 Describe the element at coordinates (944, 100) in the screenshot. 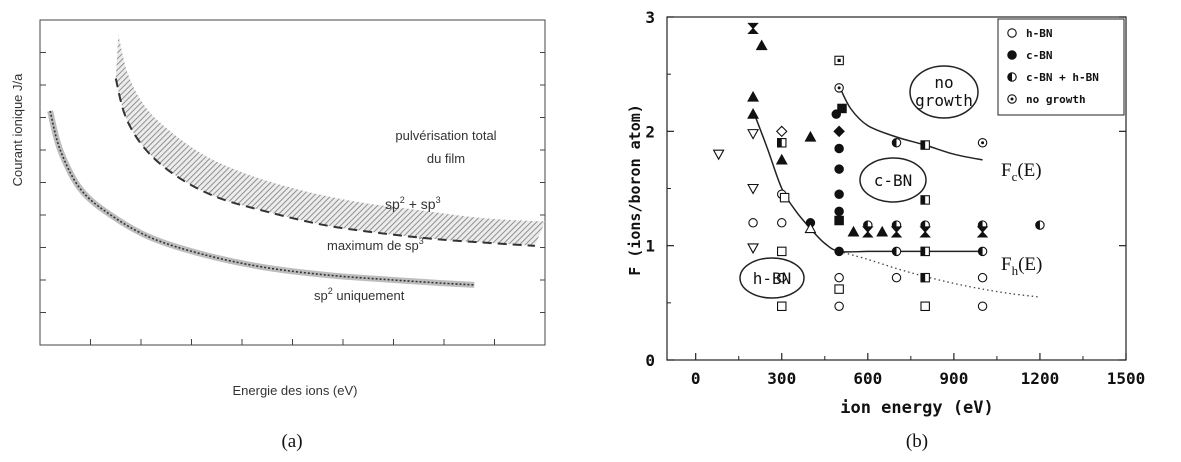

I see `region-no-growth-line2: growth` at that location.